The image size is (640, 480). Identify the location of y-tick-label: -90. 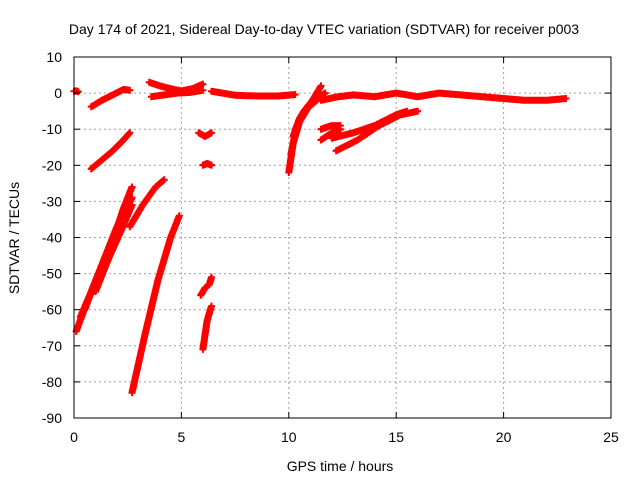
(52, 418).